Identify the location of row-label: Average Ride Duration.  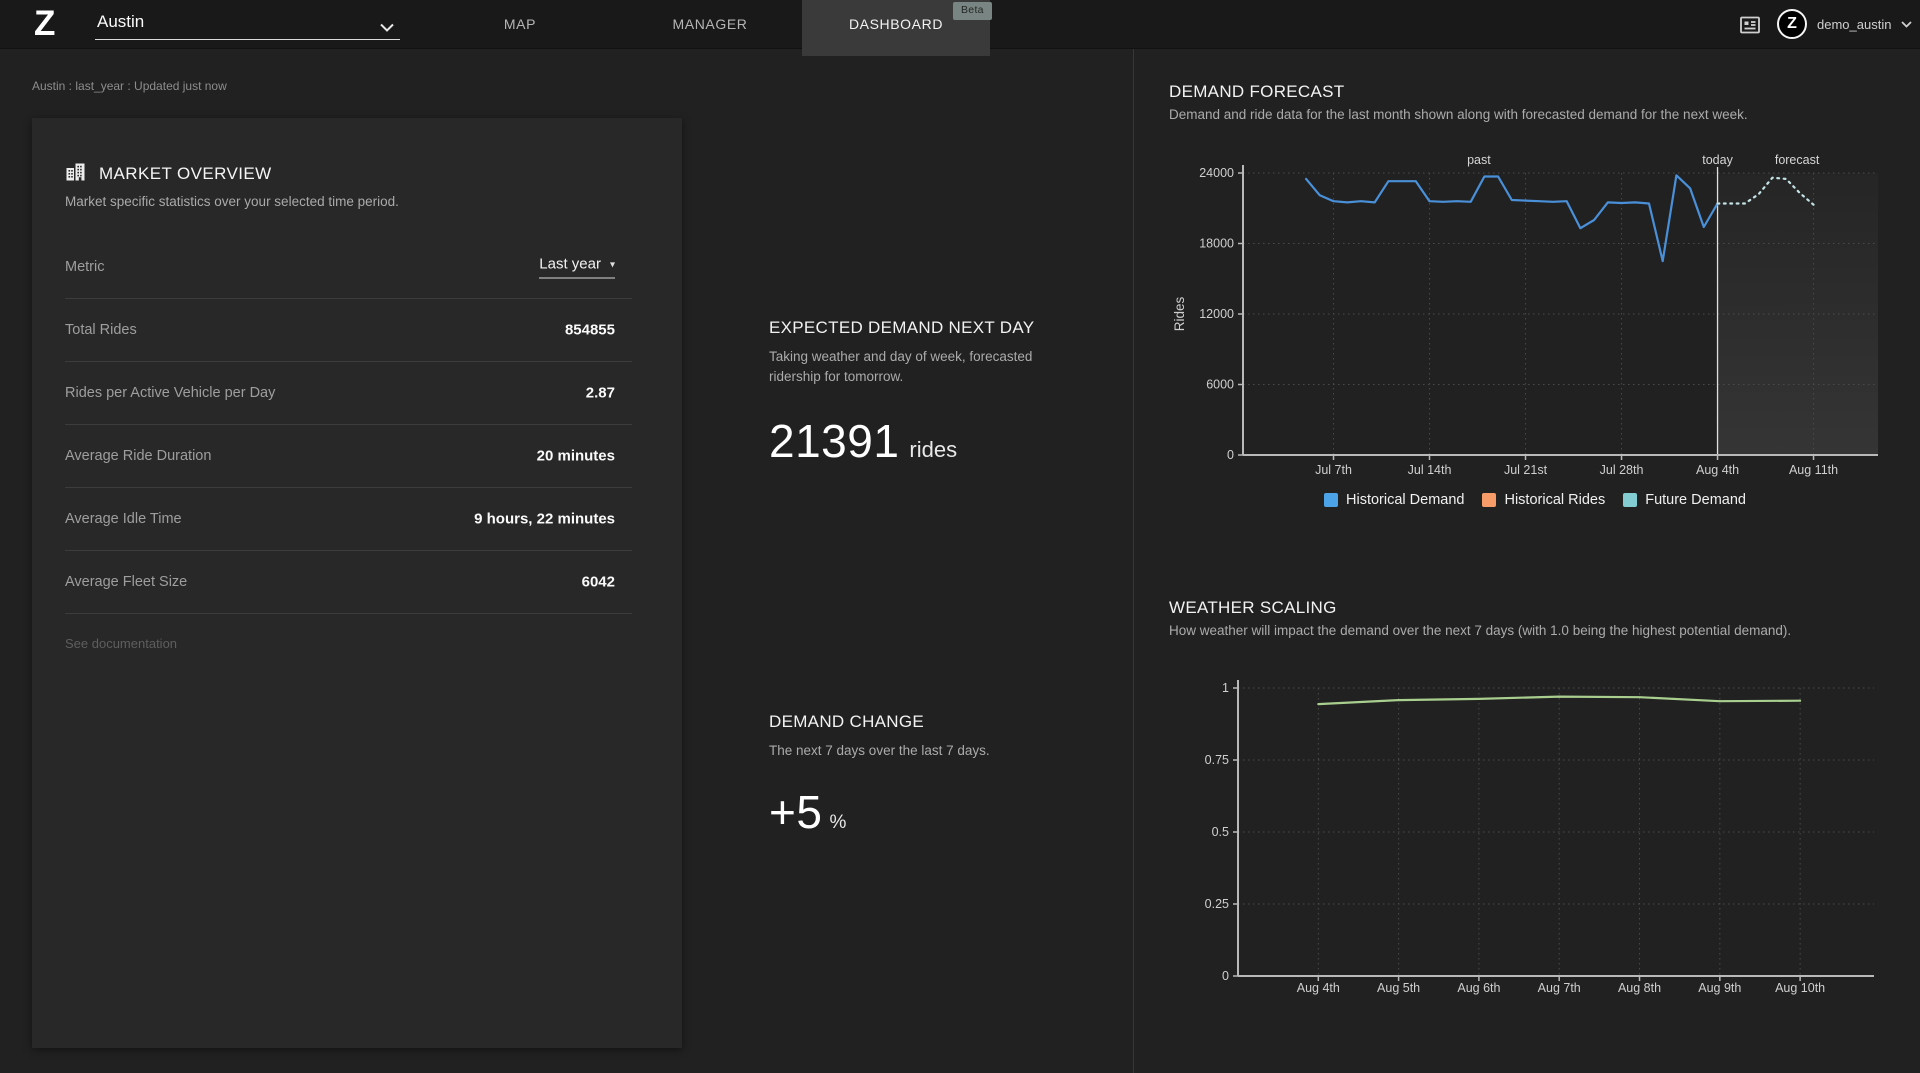
(138, 456).